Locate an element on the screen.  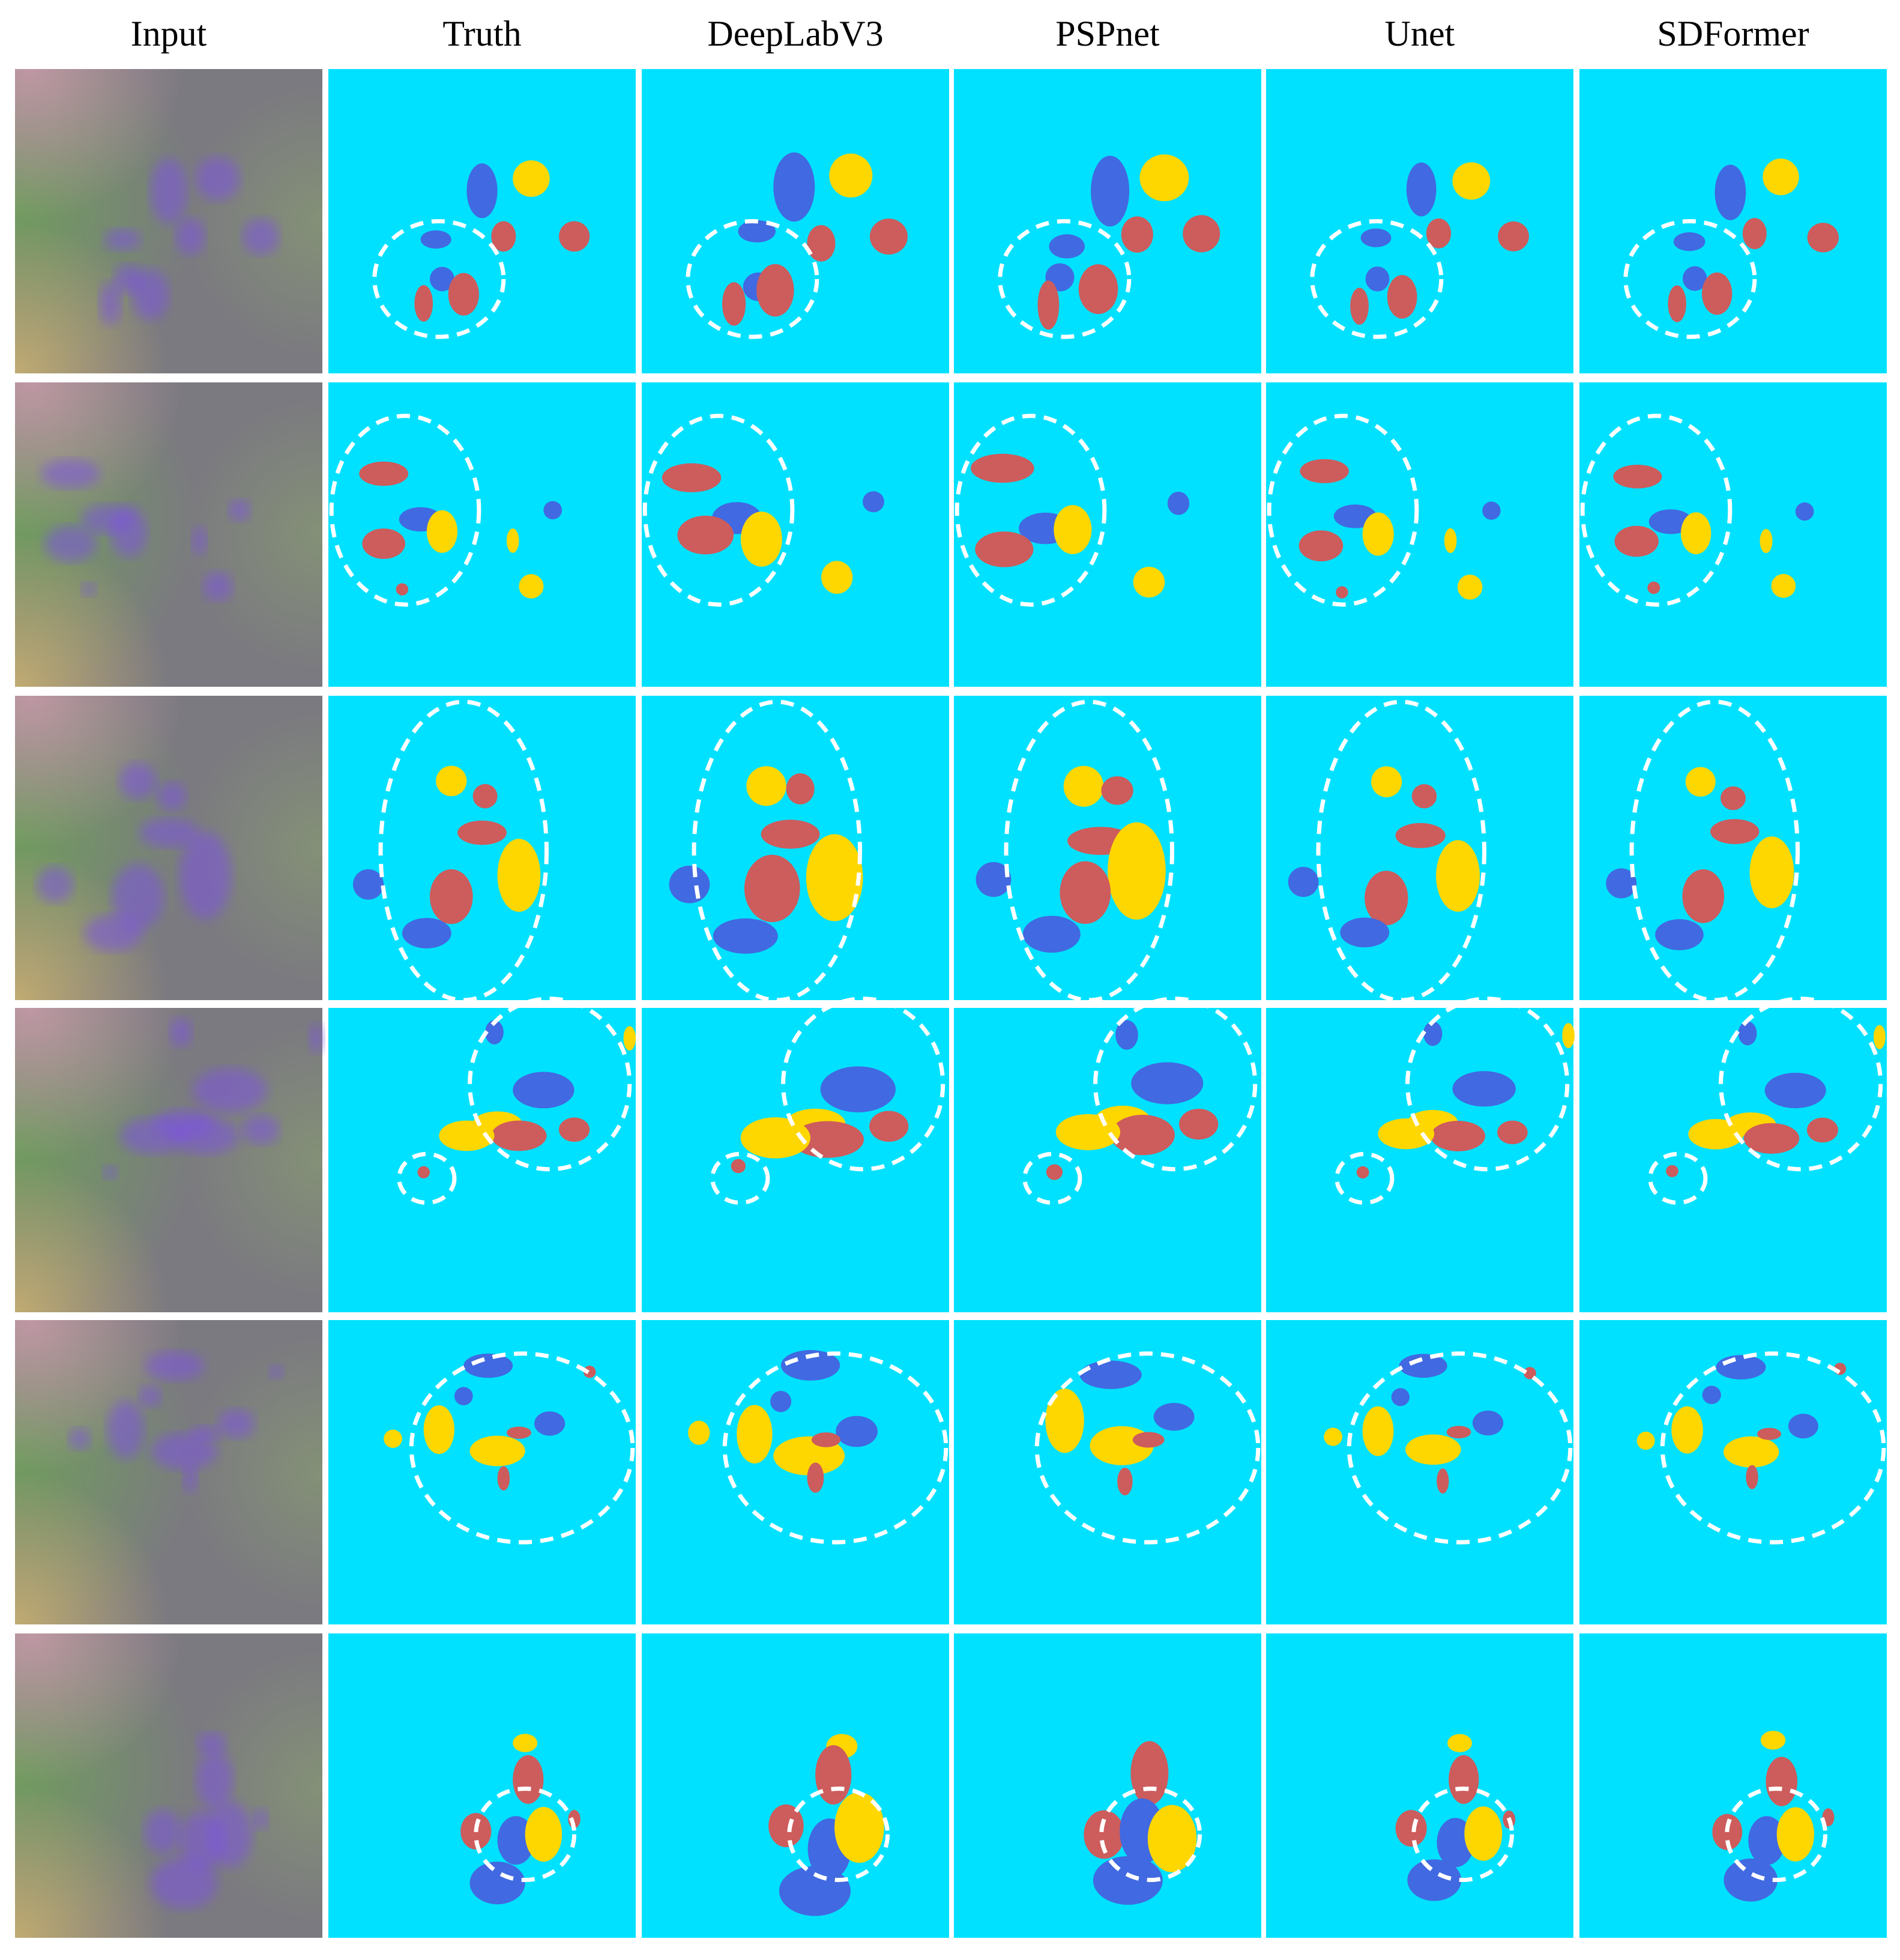
segmentation-background is located at coordinates (1420, 221).